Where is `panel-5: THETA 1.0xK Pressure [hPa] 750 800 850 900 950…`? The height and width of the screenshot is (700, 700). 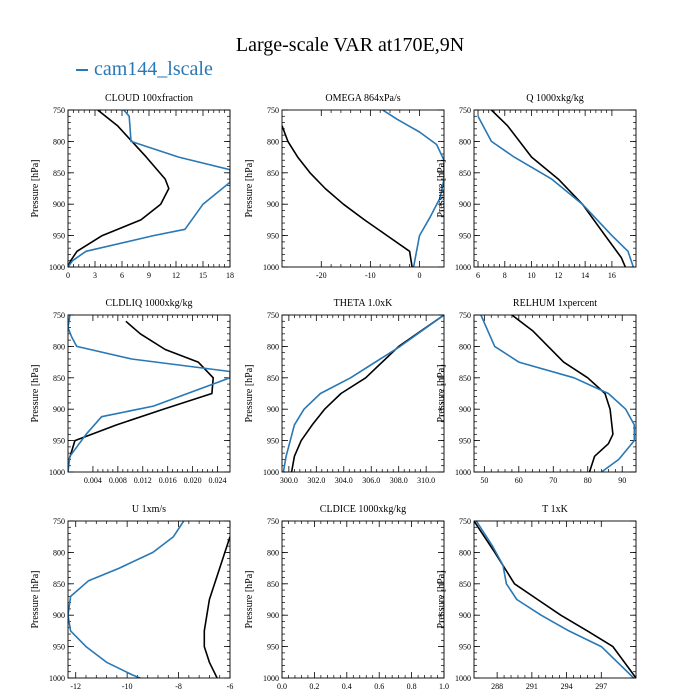 panel-5: THETA 1.0xK Pressure [hPa] 750 800 850 900 950… is located at coordinates (344, 391).